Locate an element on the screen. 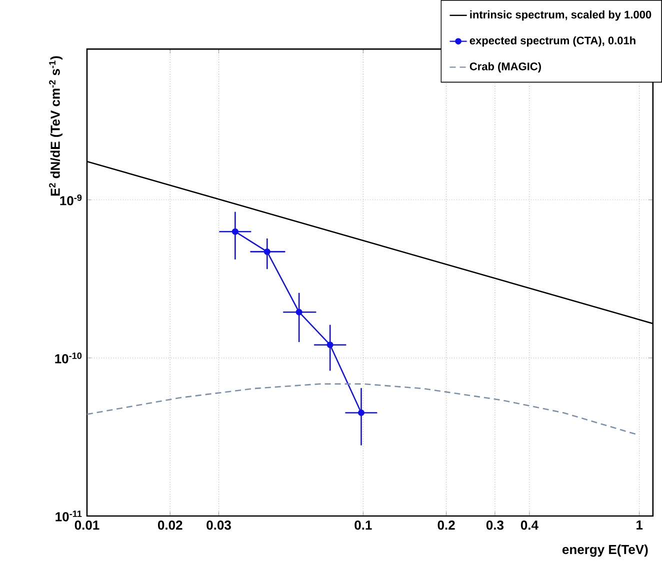 The image size is (662, 578). x-tick-label: 0.1 is located at coordinates (363, 525).